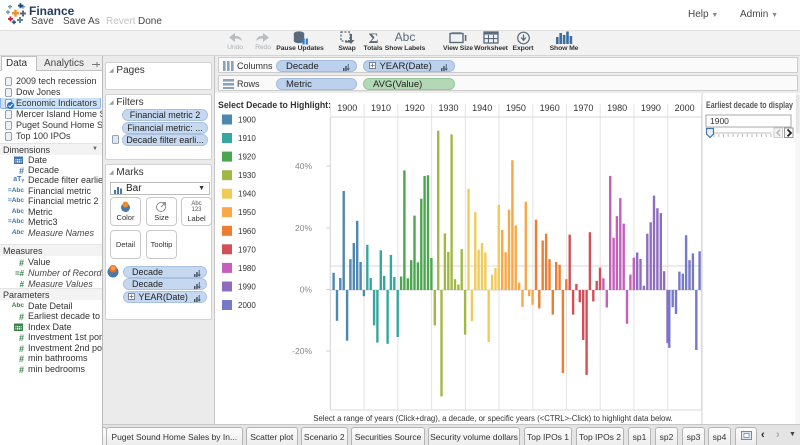 The image size is (800, 445). Describe the element at coordinates (306, 290) in the screenshot. I see `svg-text: 0%` at that location.